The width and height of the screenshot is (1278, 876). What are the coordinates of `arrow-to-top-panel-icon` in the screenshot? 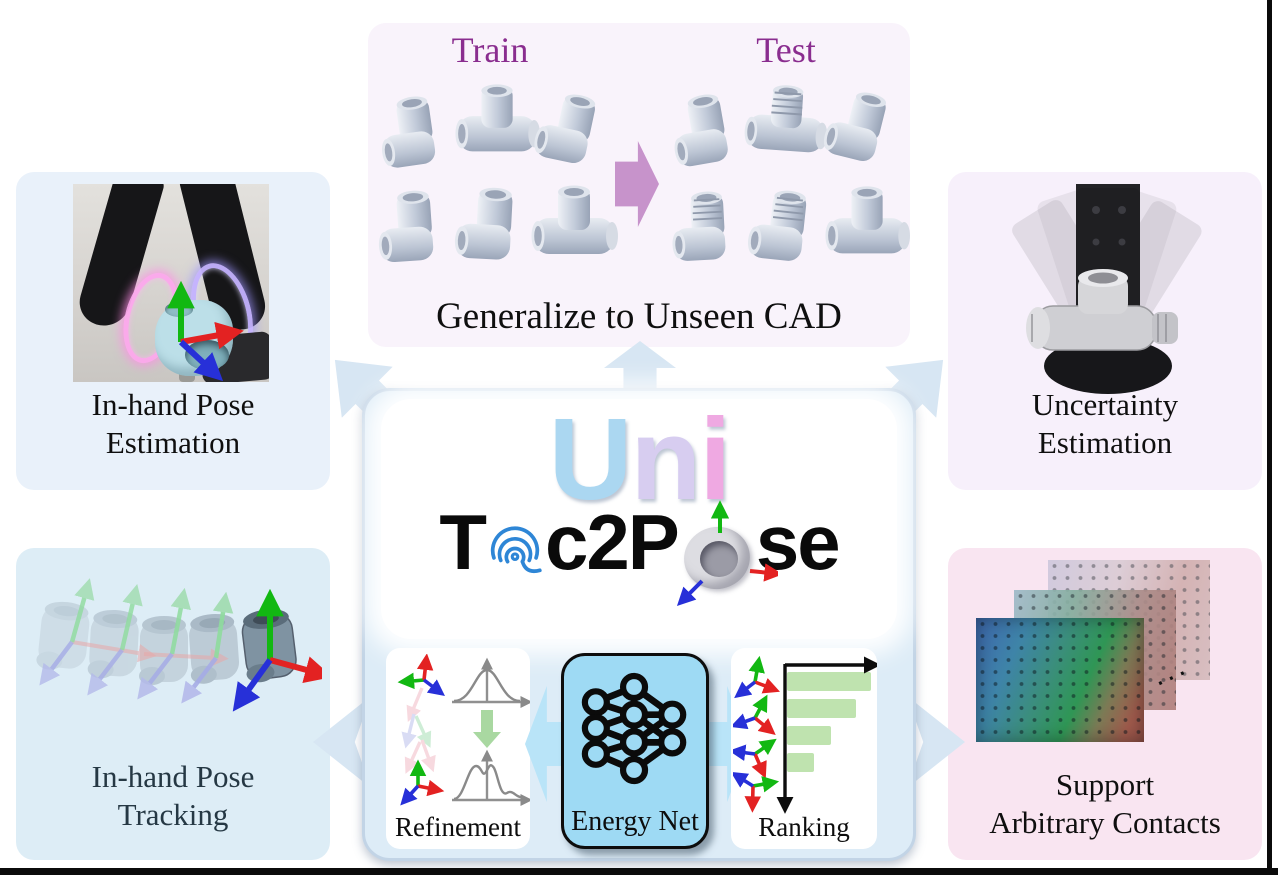 It's located at (640, 367).